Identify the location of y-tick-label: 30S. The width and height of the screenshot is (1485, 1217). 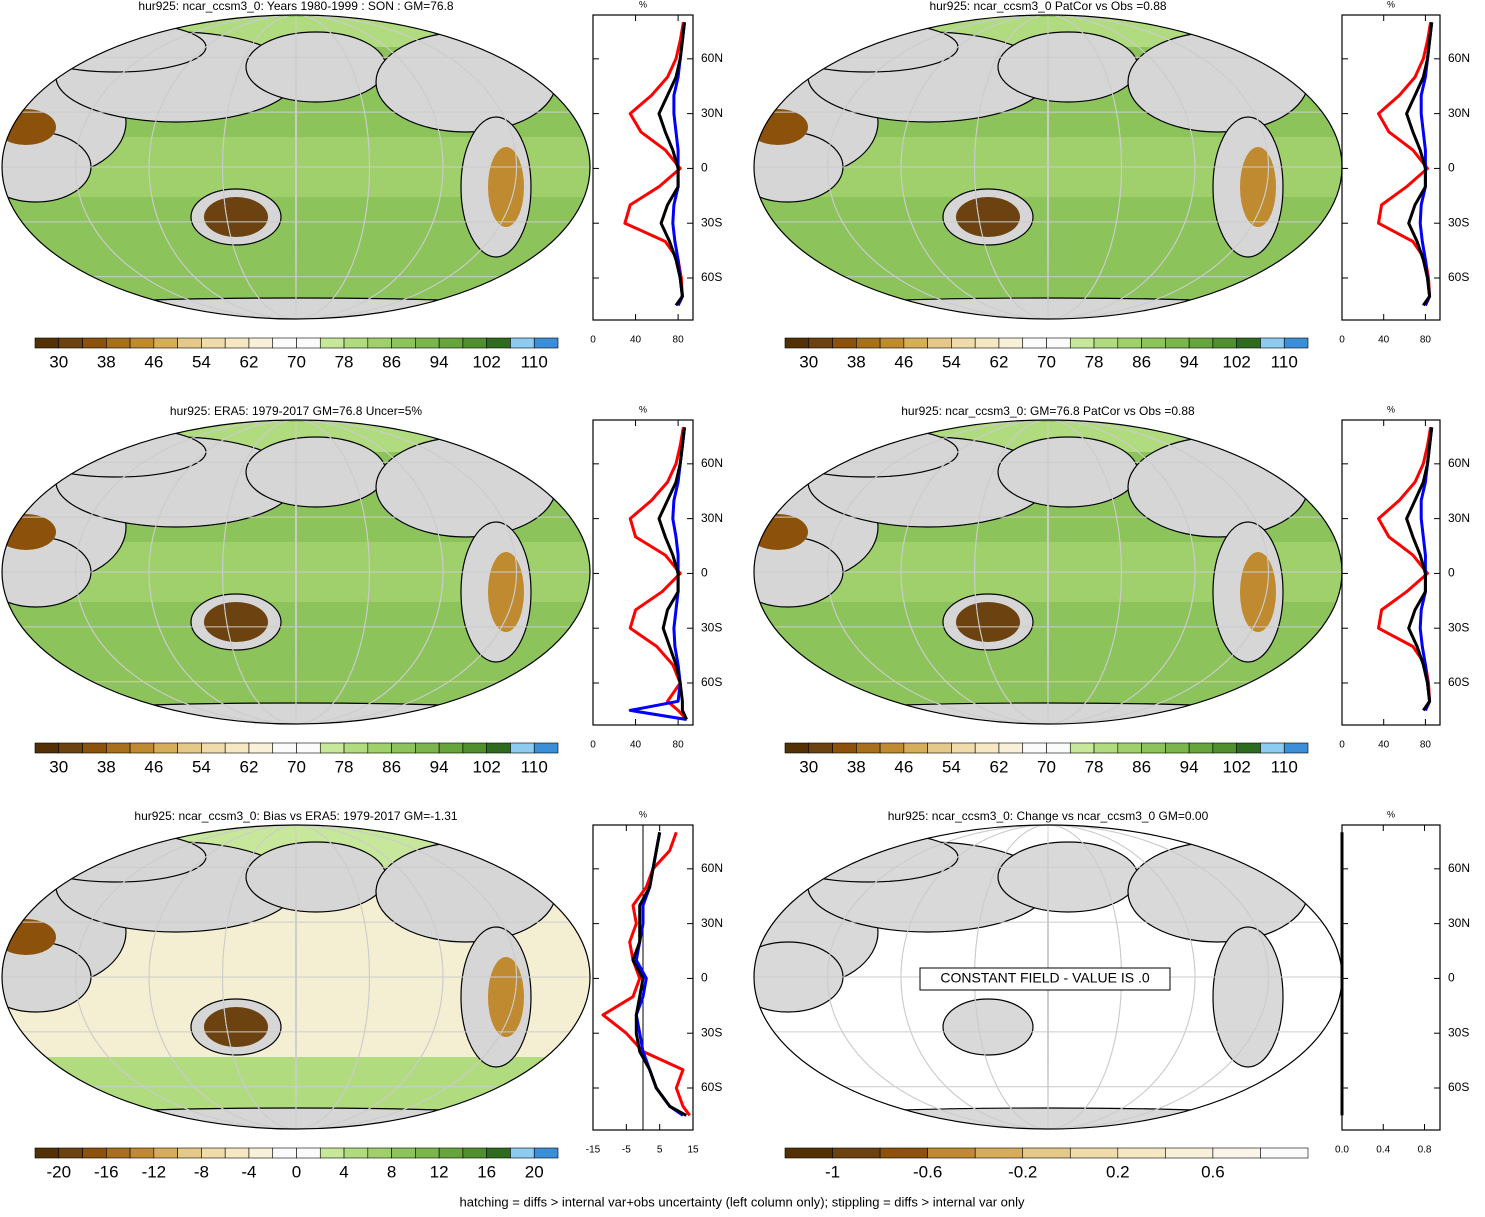
(711, 1032).